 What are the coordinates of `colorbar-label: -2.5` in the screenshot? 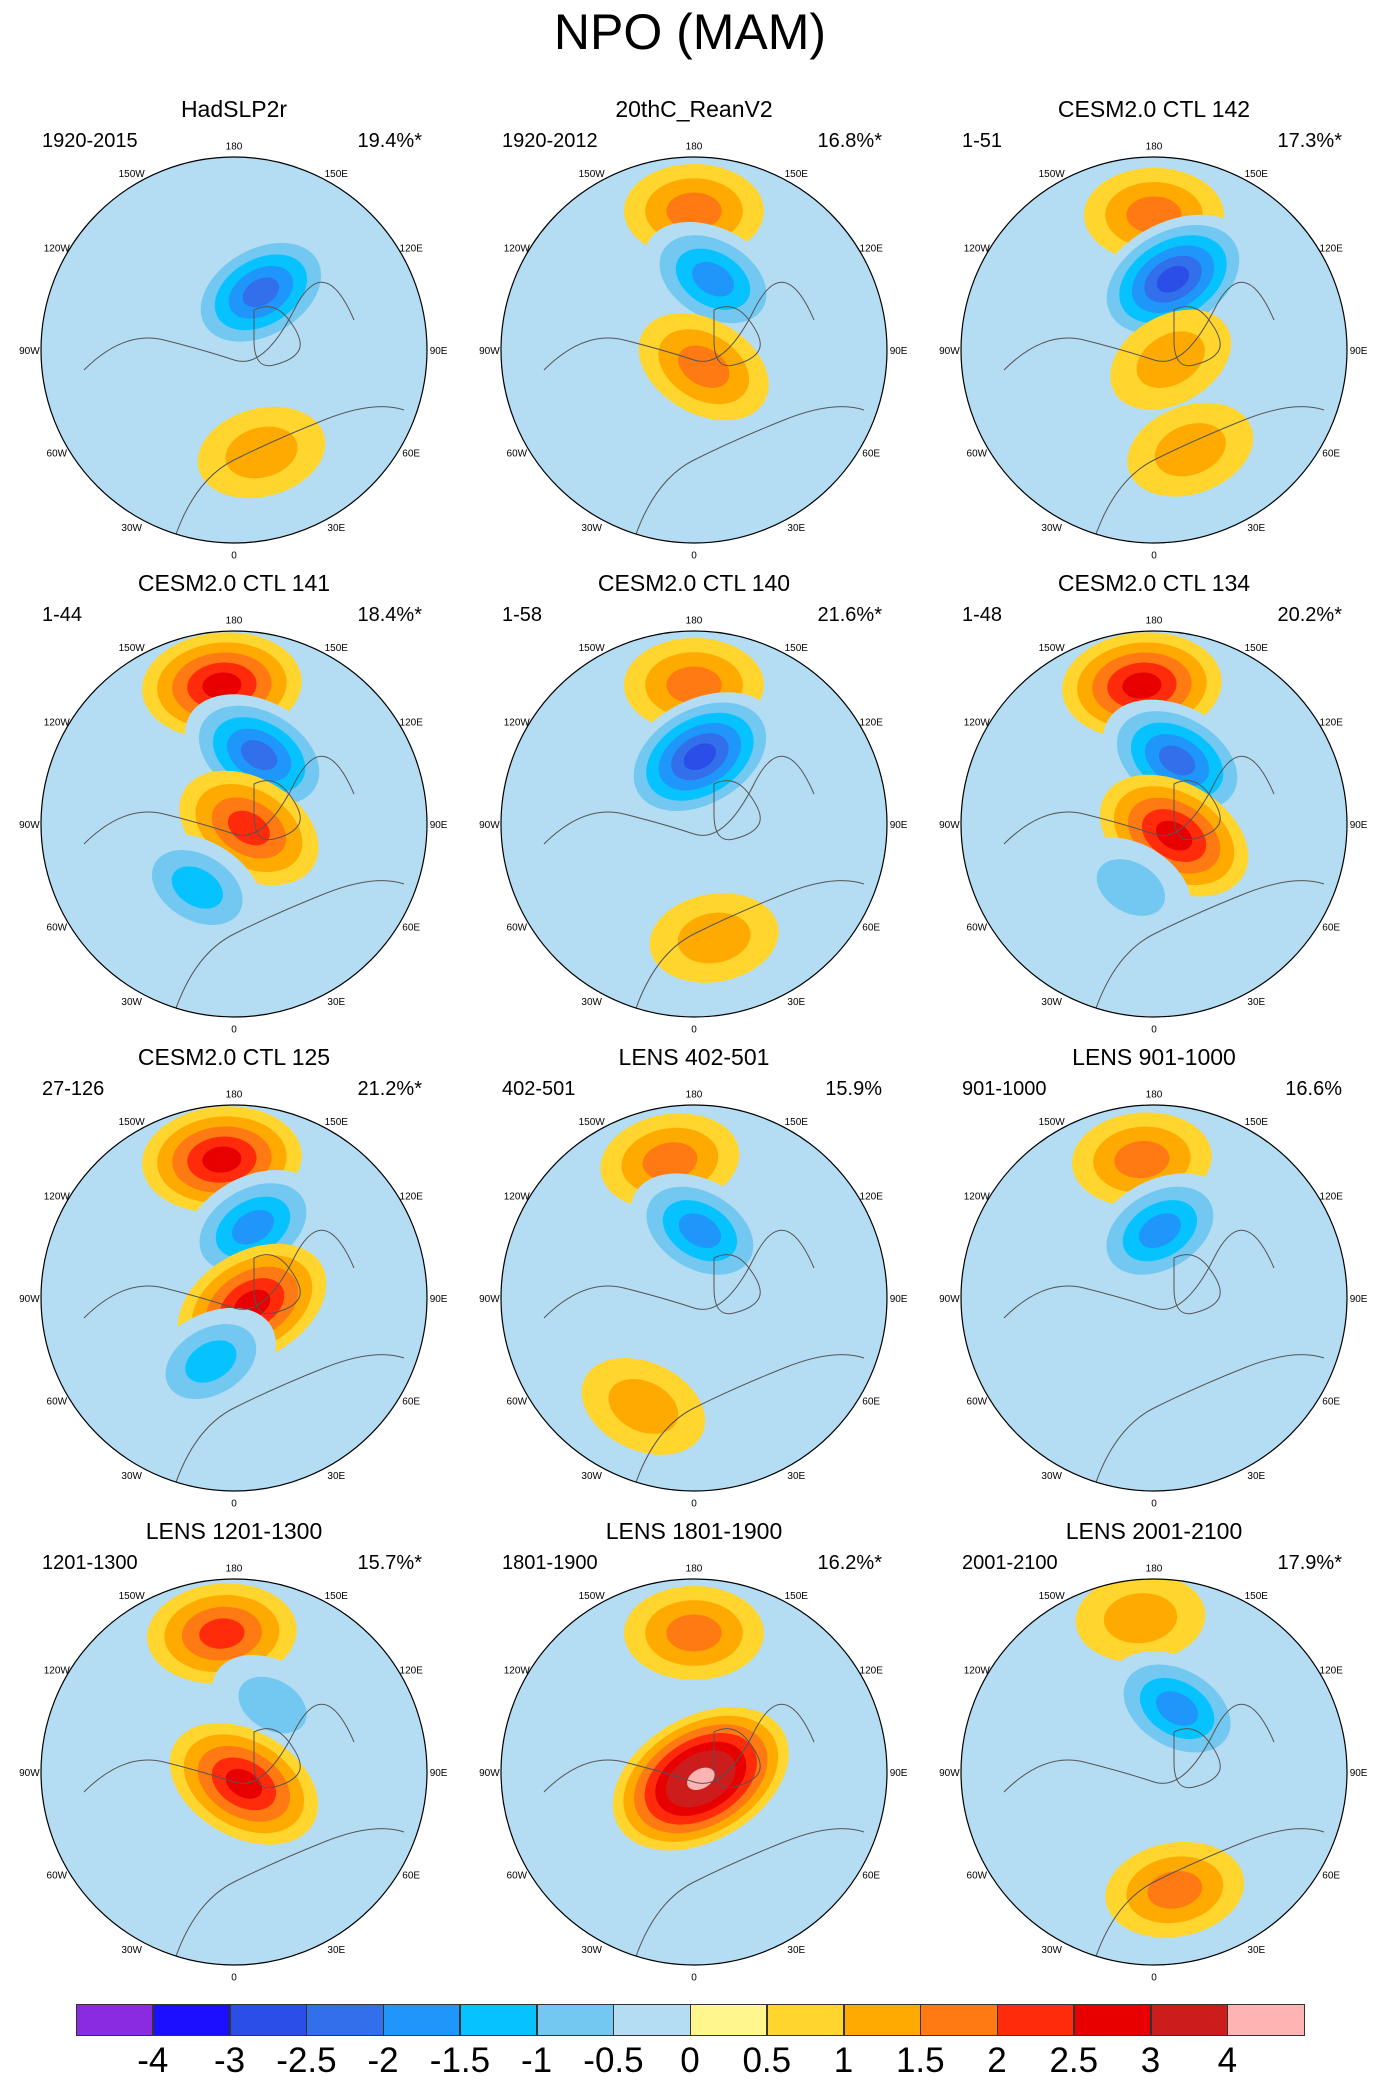 It's located at (306, 2060).